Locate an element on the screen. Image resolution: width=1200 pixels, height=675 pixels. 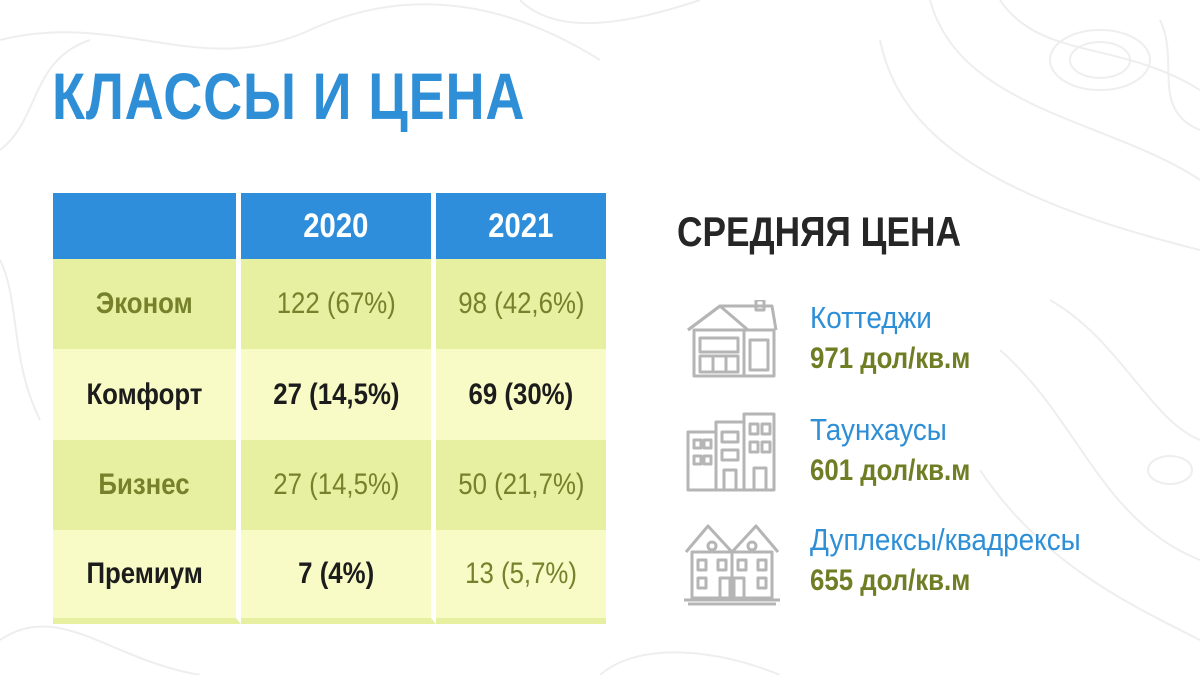
table-row: Премиум 7 (4%) 13 (5,7%) is located at coordinates (329, 577).